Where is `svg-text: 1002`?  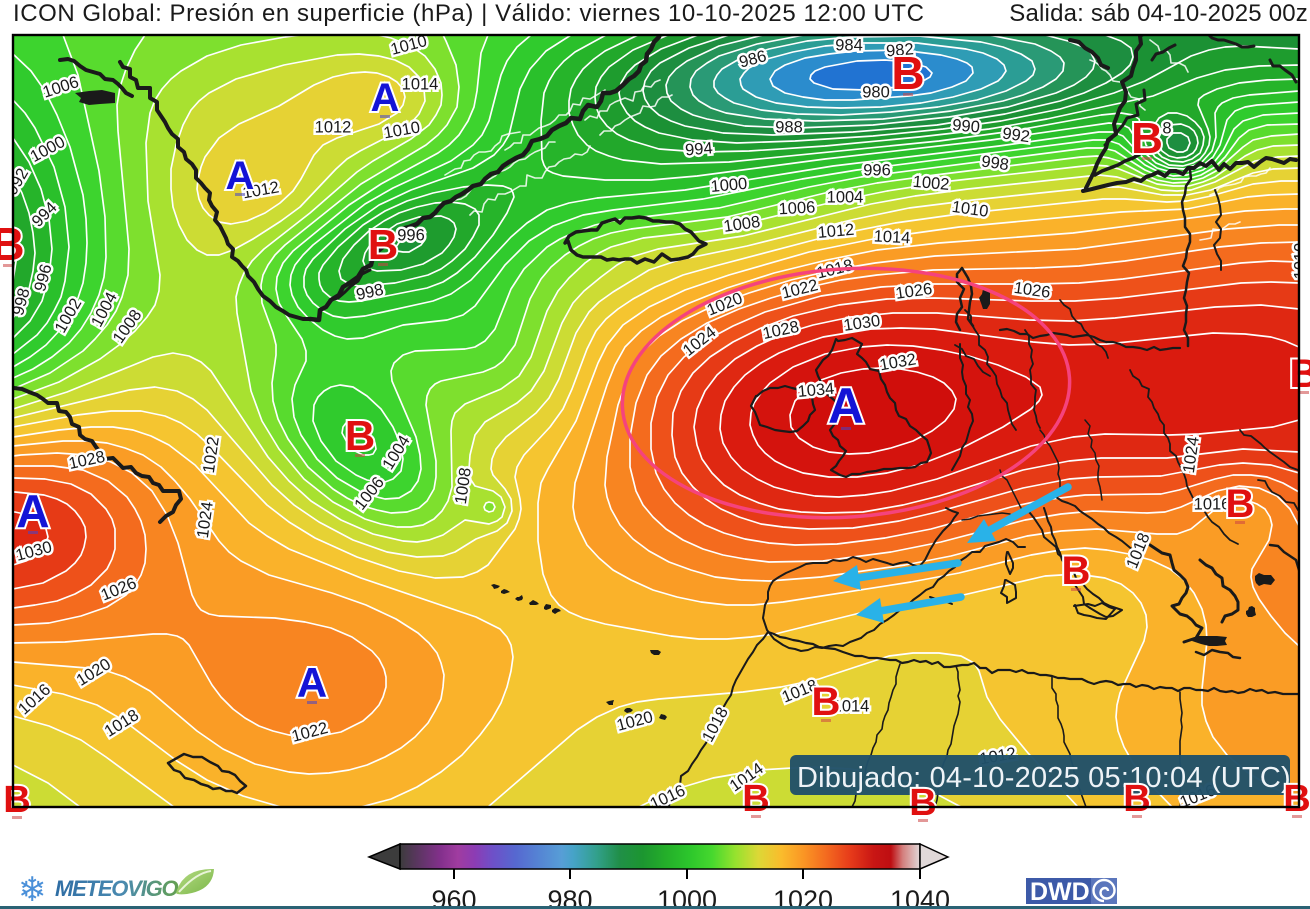 svg-text: 1002 is located at coordinates (931, 183).